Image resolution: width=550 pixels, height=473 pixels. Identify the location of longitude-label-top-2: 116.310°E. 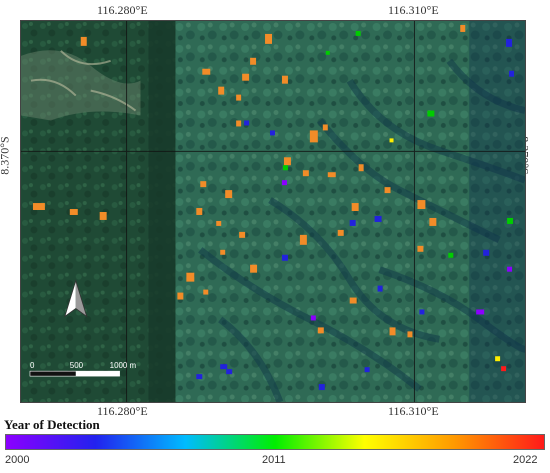
(413, 10).